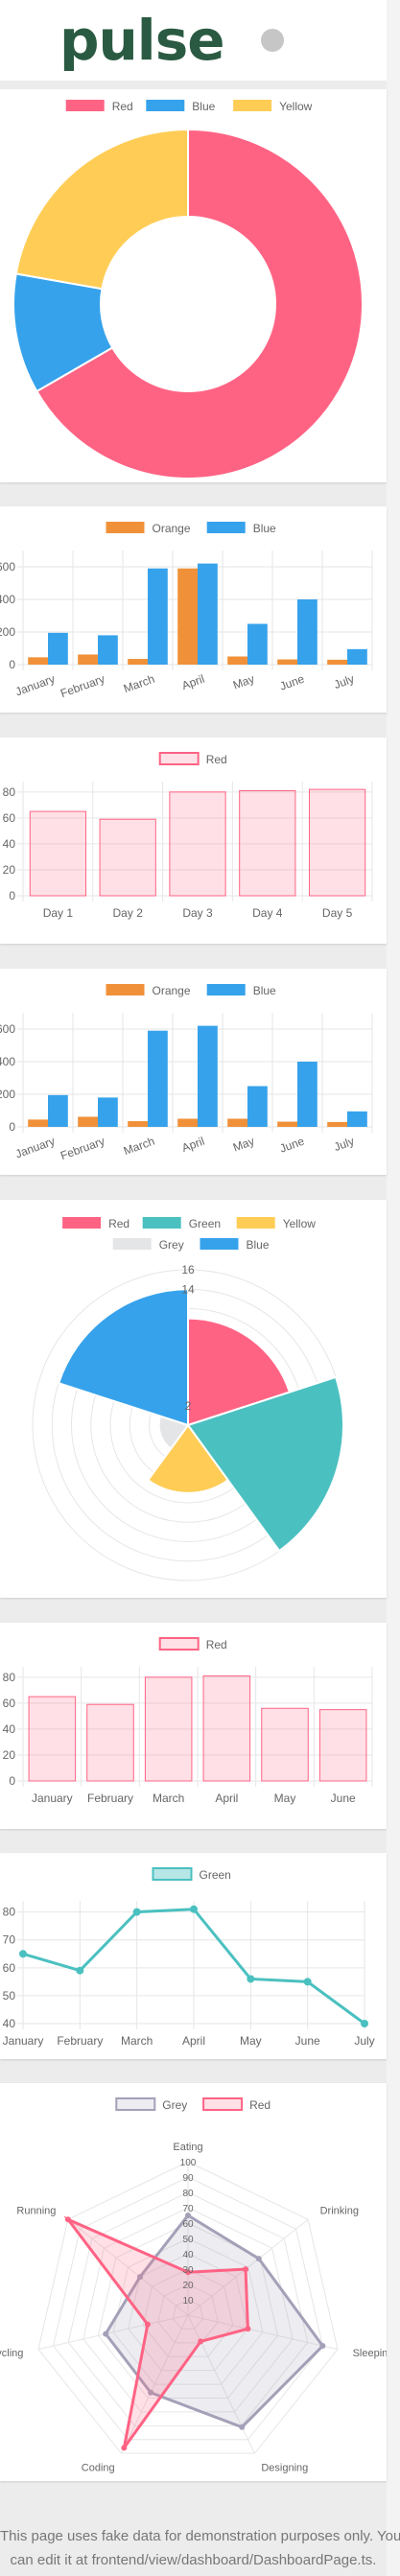 The width and height of the screenshot is (400, 2576). What do you see at coordinates (265, 1464) in the screenshot?
I see `polar-segment-green` at bounding box center [265, 1464].